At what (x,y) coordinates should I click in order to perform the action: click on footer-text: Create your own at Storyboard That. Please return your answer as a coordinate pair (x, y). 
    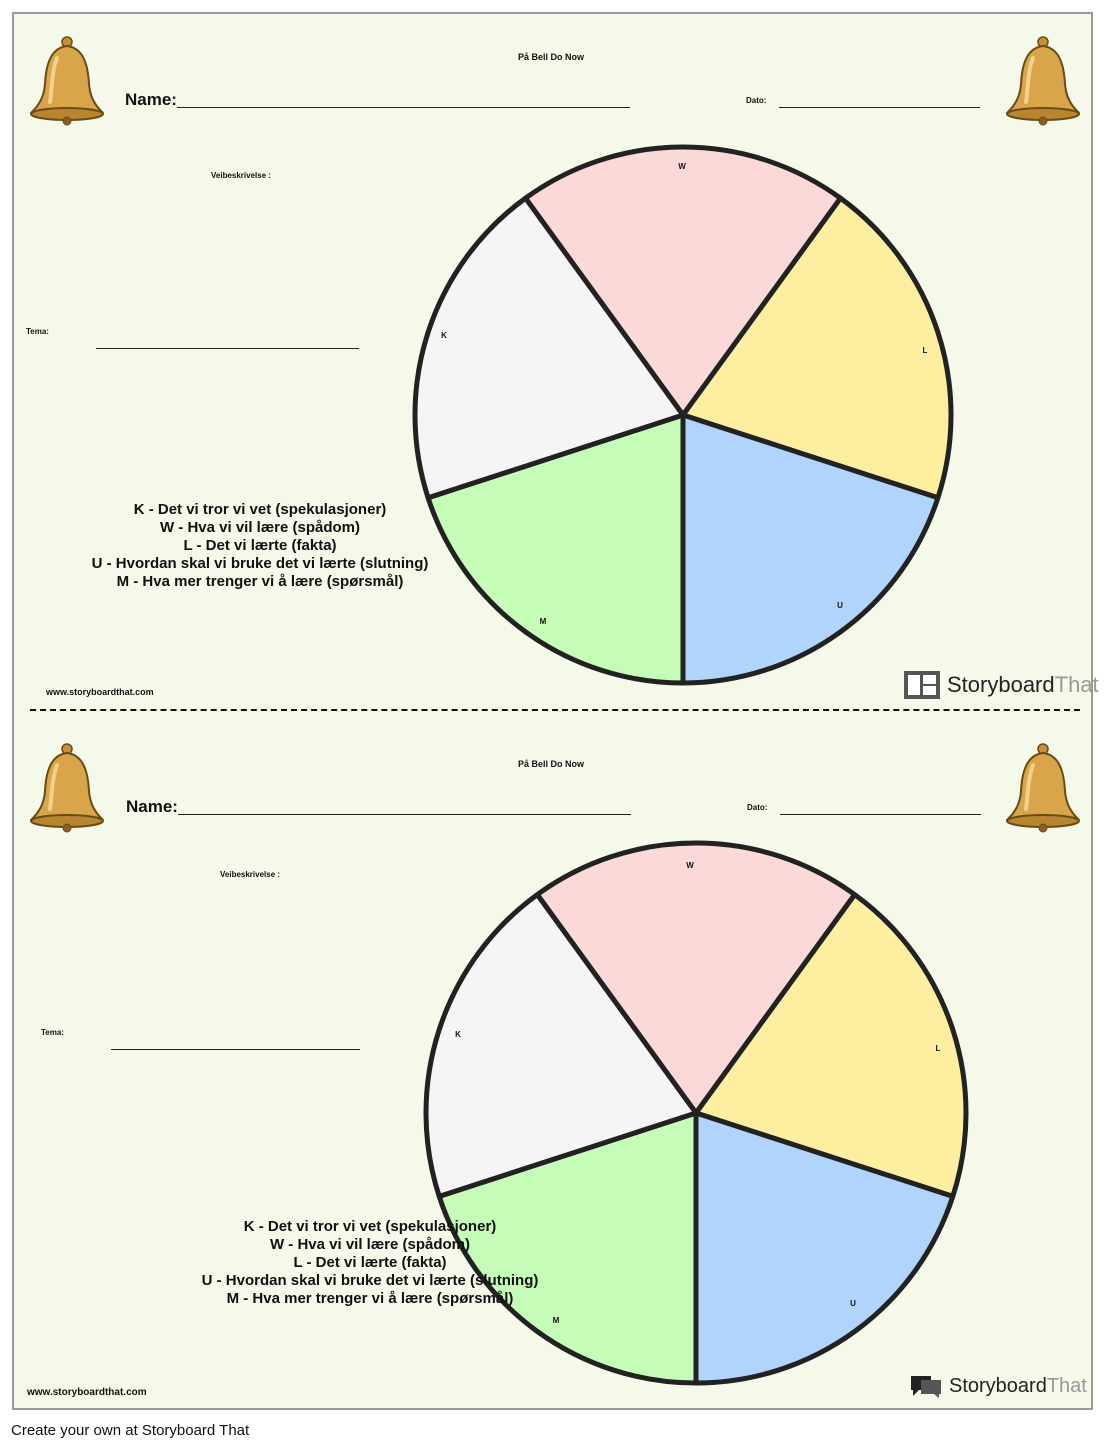
    Looking at the image, I should click on (130, 1430).